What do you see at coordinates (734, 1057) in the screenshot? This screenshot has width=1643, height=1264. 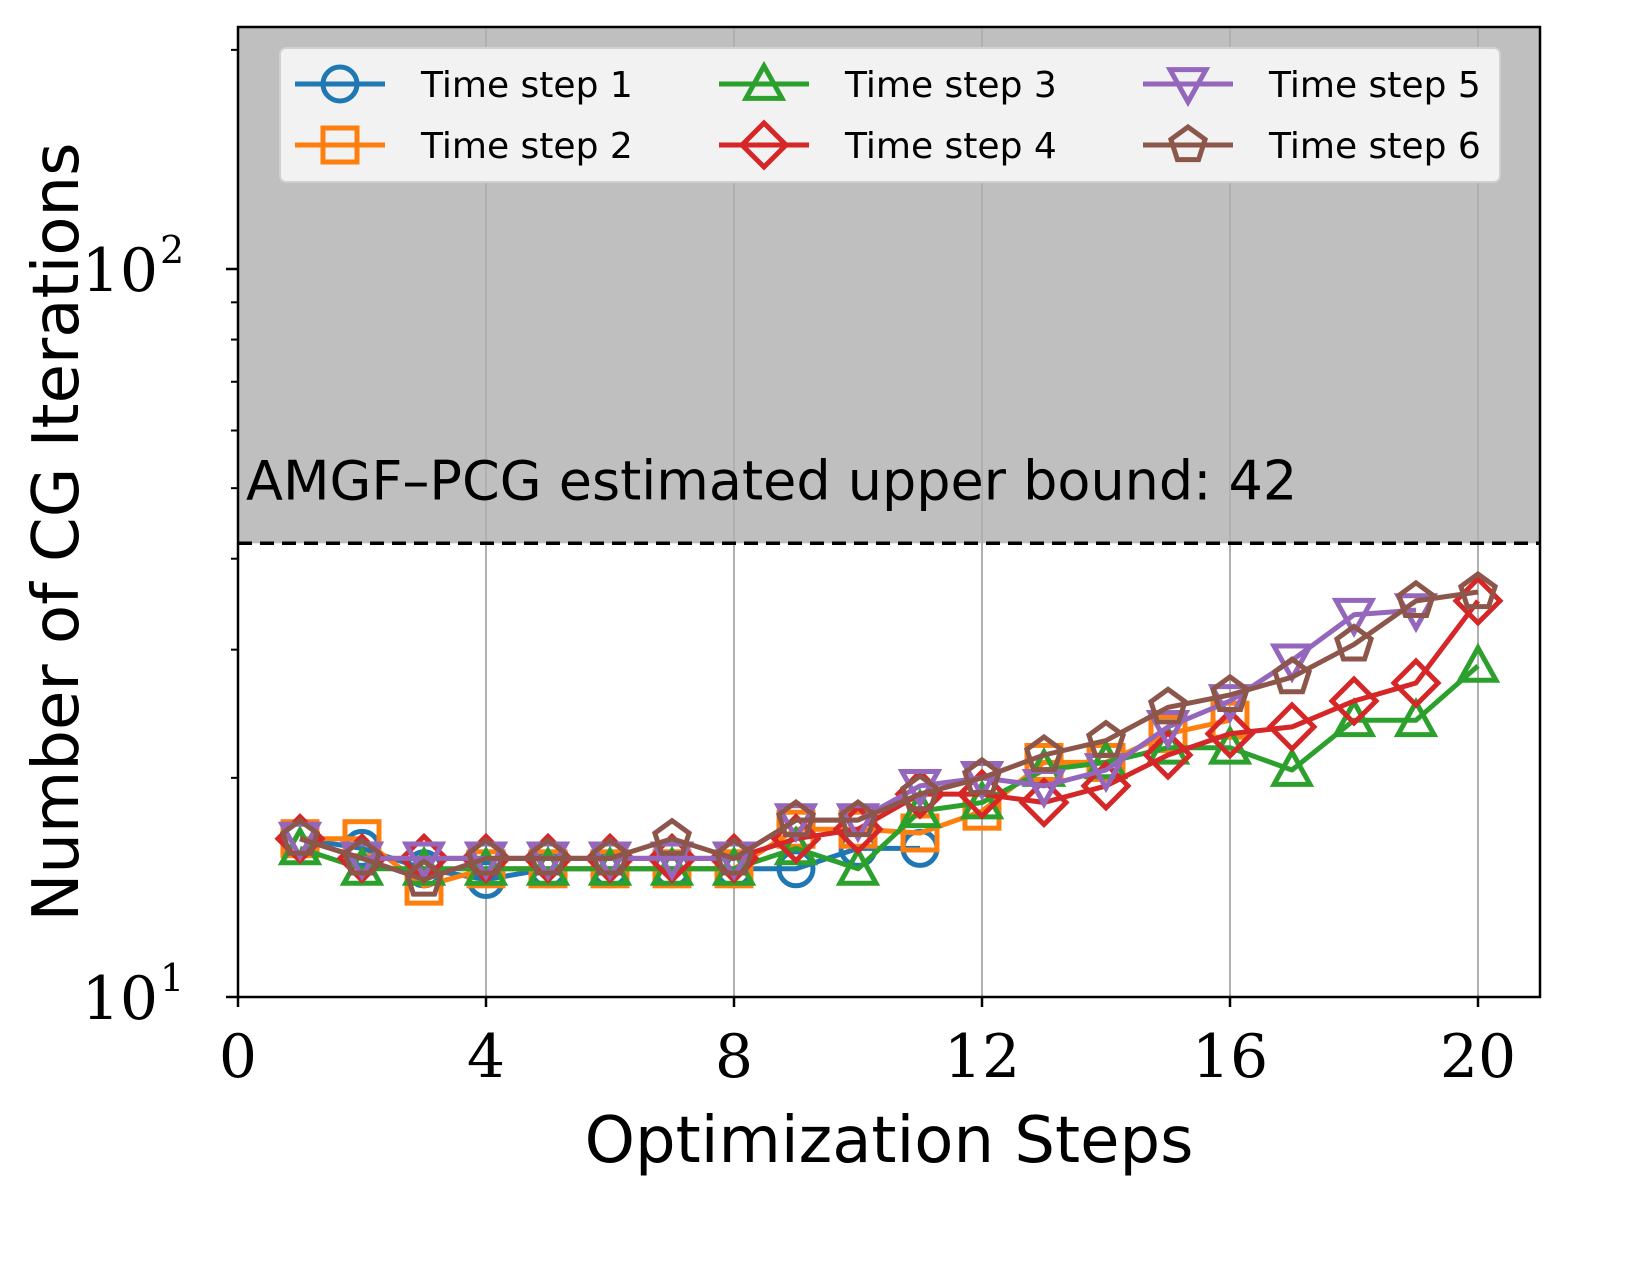 I see `x-tick-label: 8` at bounding box center [734, 1057].